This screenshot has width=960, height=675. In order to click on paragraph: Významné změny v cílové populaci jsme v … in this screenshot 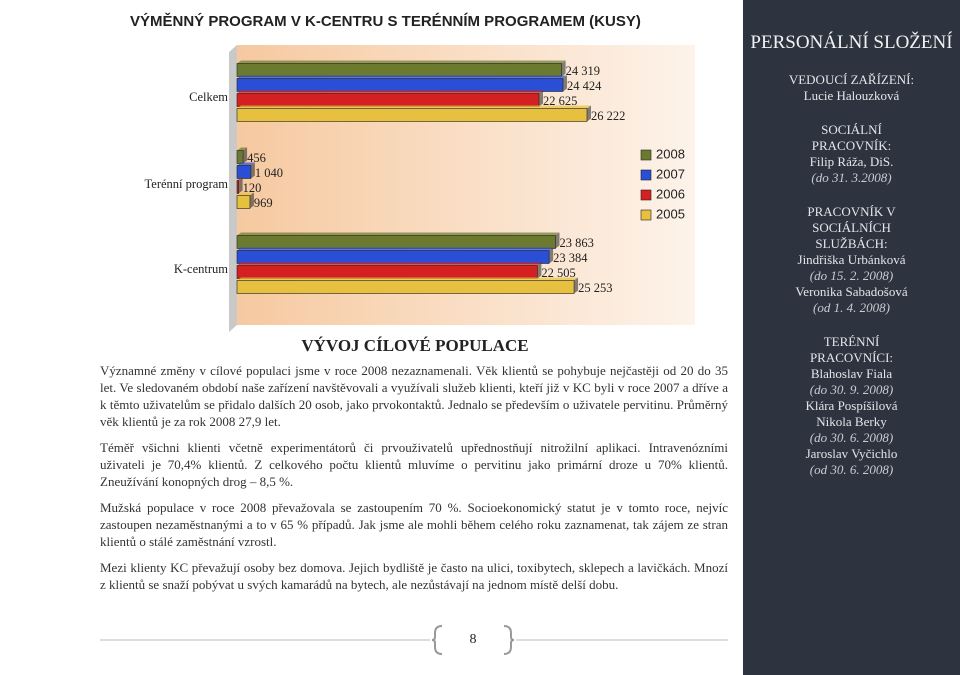, I will do `click(414, 396)`.